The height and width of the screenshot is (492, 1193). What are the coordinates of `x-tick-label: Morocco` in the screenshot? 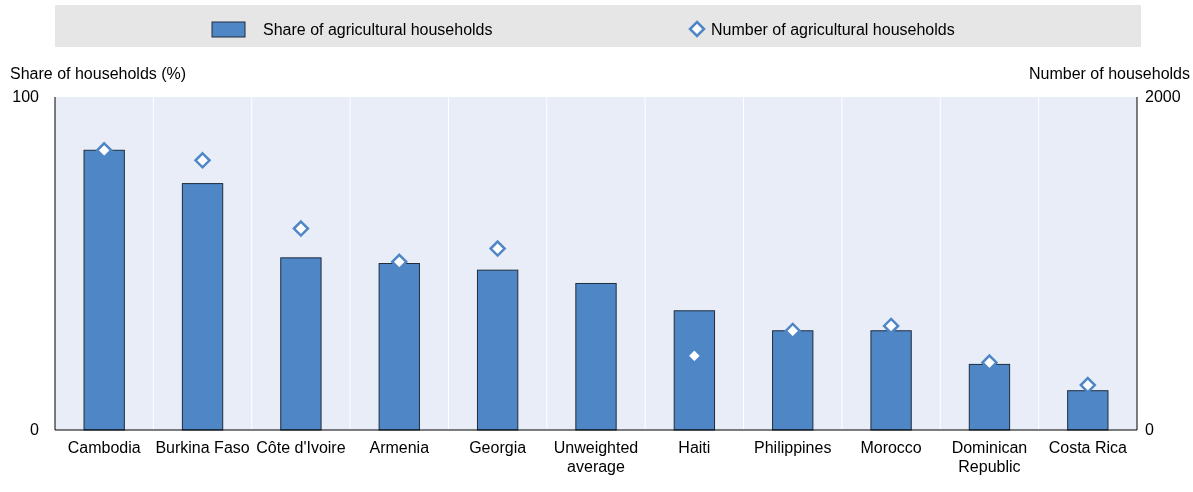 It's located at (891, 447).